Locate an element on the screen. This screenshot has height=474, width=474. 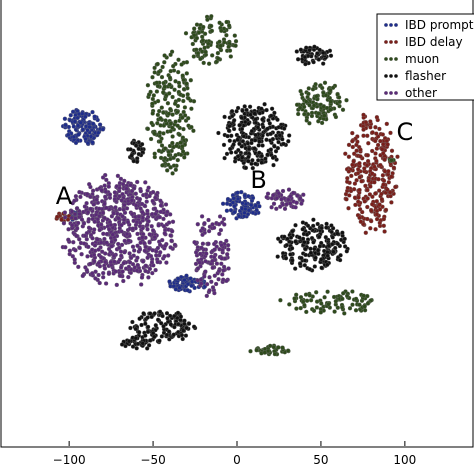
x-tick-label: 100 is located at coordinates (404, 460).